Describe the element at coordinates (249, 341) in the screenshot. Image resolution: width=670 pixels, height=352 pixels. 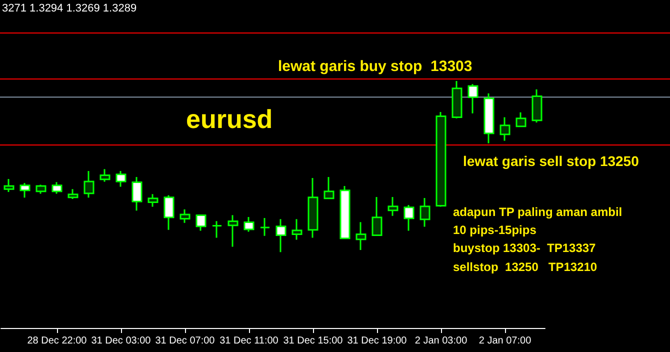
I see `x-tick-label: 31 Dec 11:00` at that location.